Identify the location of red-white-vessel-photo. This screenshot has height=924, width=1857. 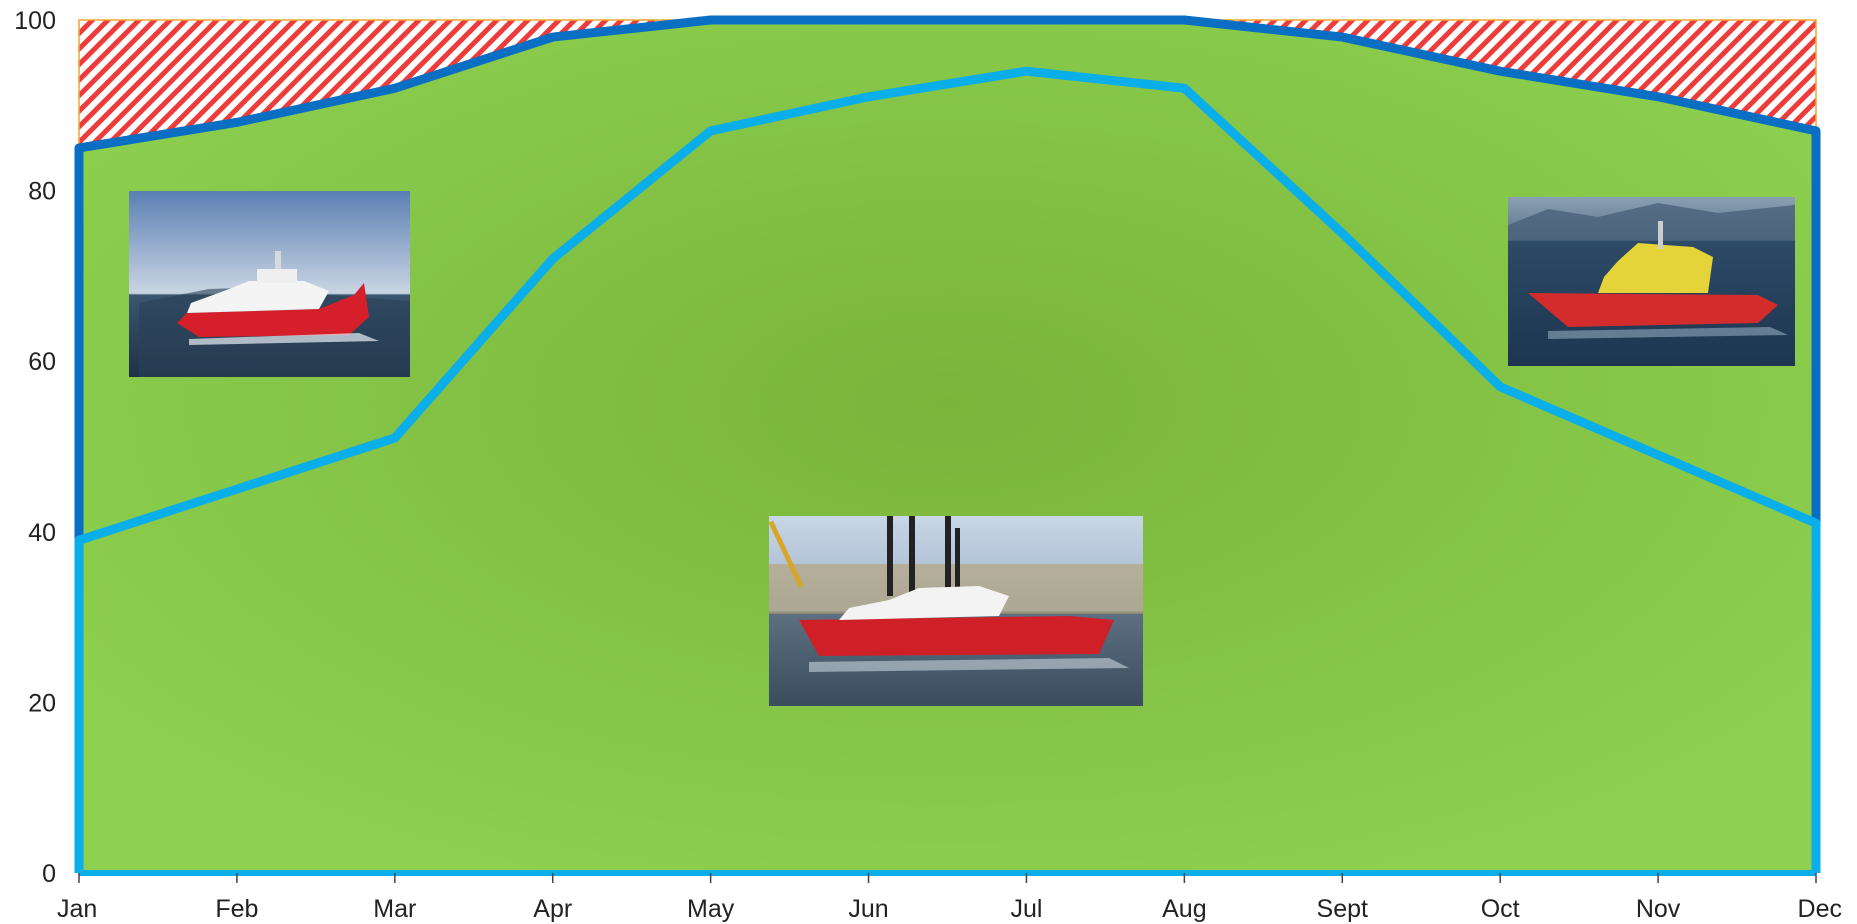
(269, 284).